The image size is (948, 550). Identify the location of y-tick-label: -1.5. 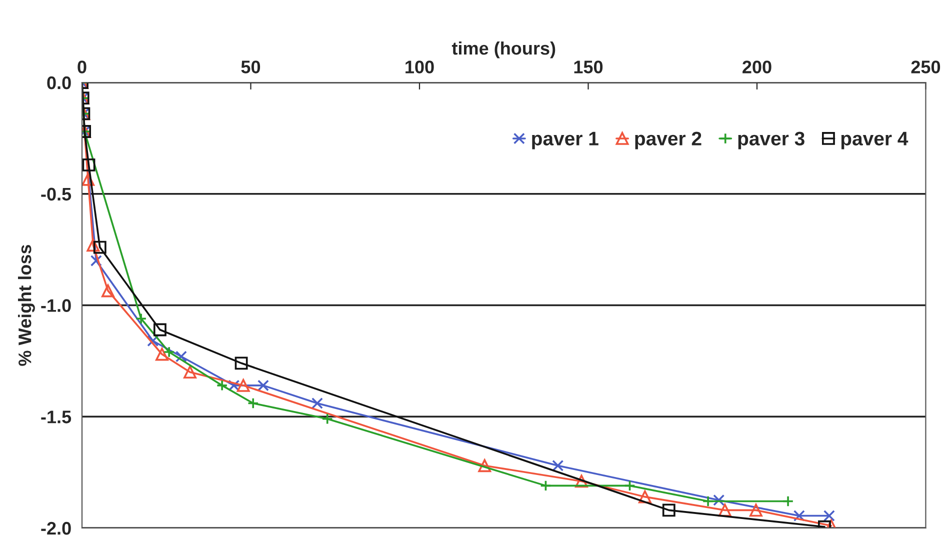
(56, 417).